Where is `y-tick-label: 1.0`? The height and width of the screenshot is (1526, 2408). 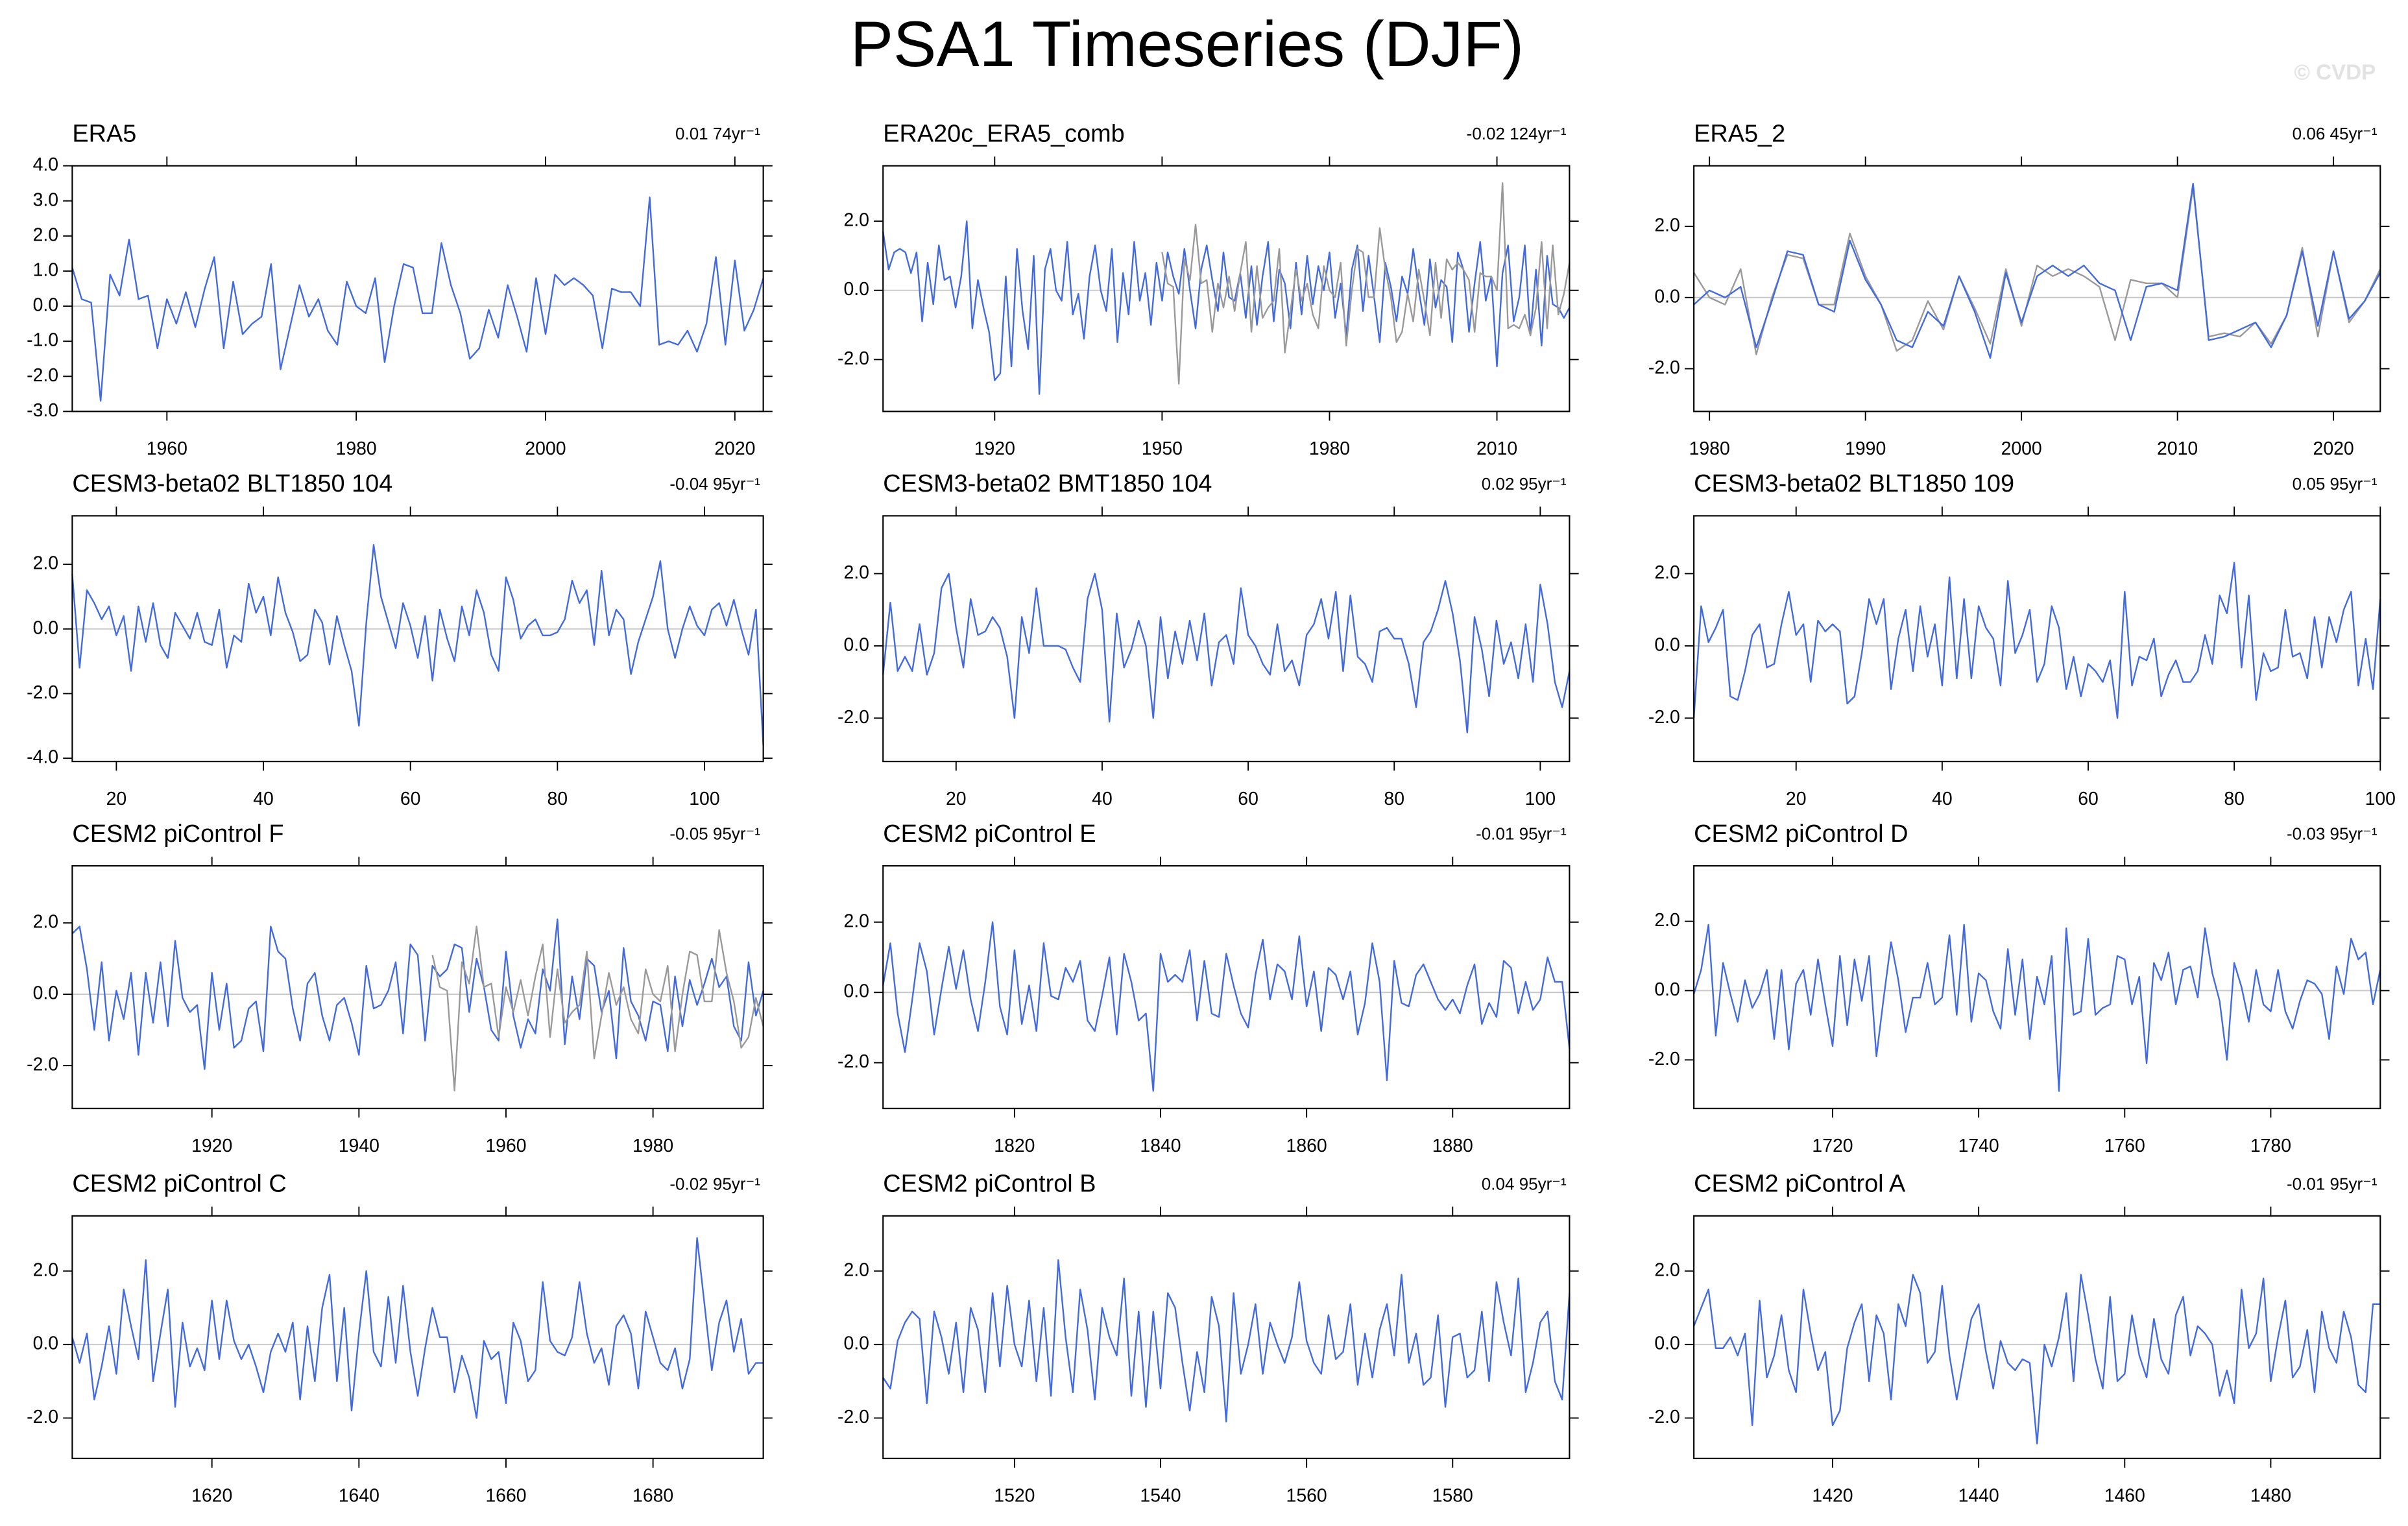 y-tick-label: 1.0 is located at coordinates (46, 269).